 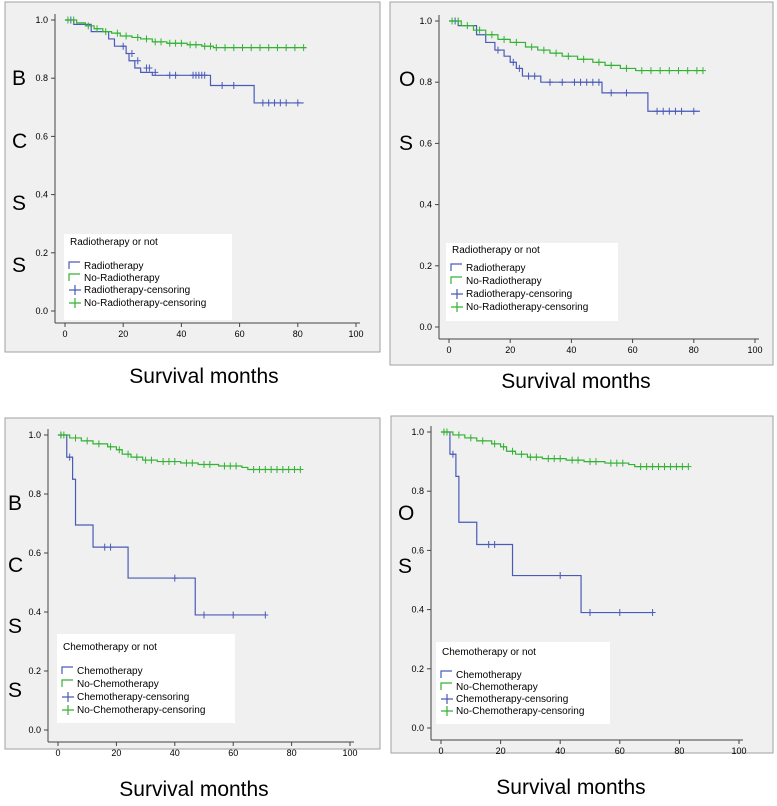 I want to click on y-axis-label-letter: O, so click(x=407, y=79).